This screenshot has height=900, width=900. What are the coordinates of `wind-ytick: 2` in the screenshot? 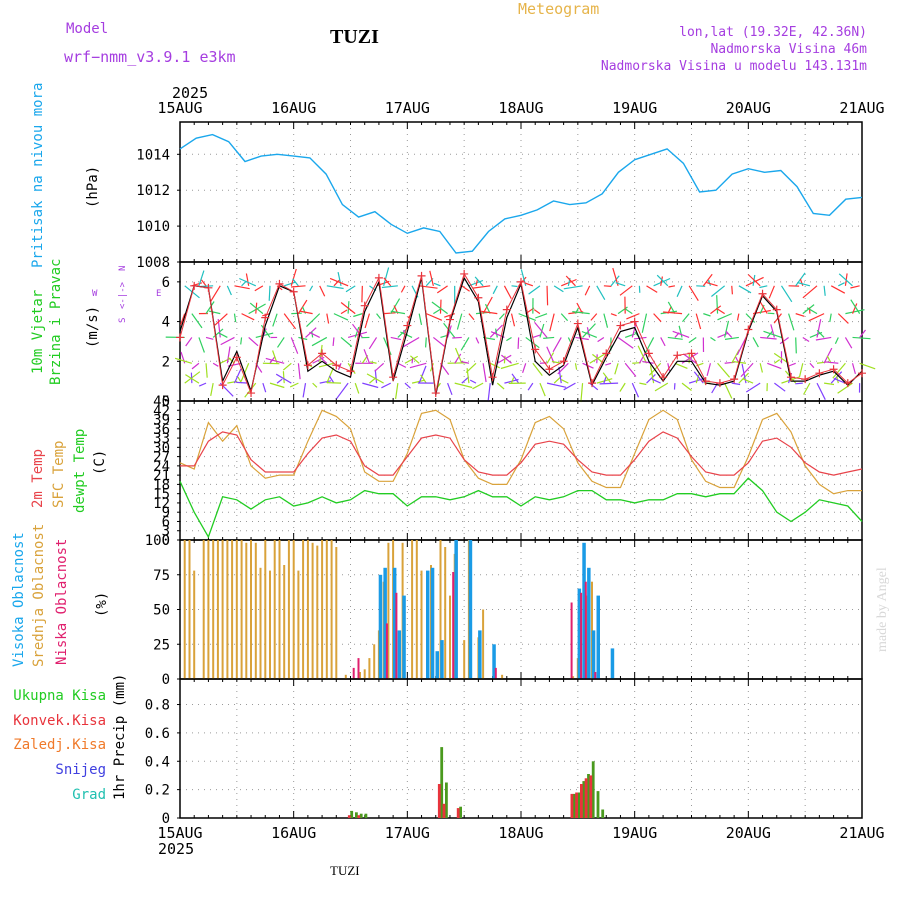 It's located at (166, 362).